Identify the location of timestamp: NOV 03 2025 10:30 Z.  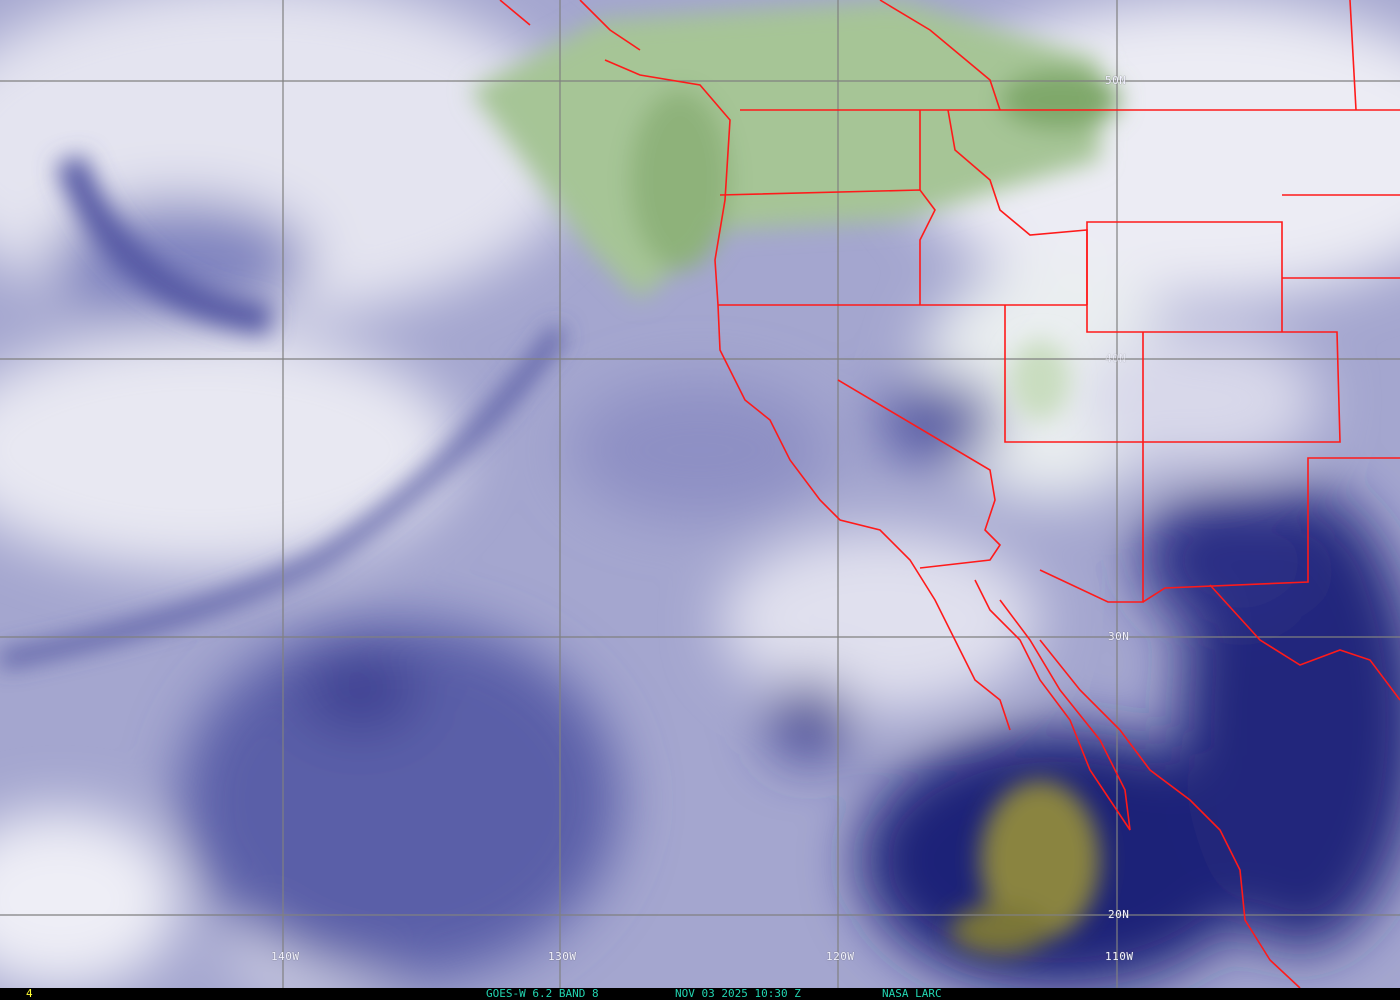
(738, 993).